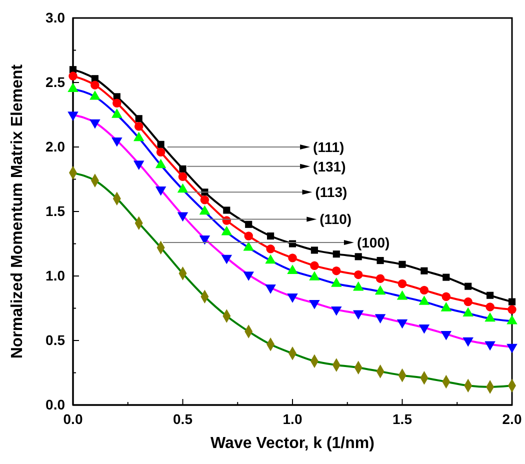 The width and height of the screenshot is (525, 464). I want to click on y-tick-label: 1.0, so click(56, 275).